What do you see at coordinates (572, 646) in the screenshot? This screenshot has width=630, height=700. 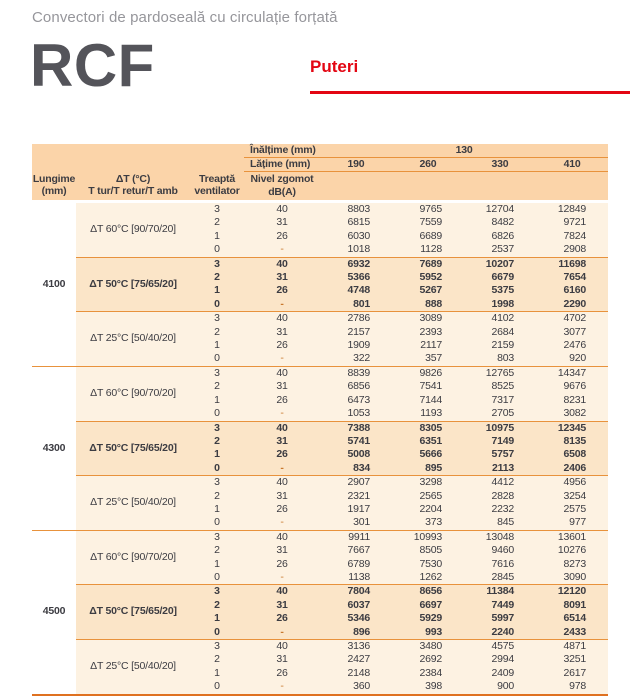 I see `power-value-cell: 4871` at bounding box center [572, 646].